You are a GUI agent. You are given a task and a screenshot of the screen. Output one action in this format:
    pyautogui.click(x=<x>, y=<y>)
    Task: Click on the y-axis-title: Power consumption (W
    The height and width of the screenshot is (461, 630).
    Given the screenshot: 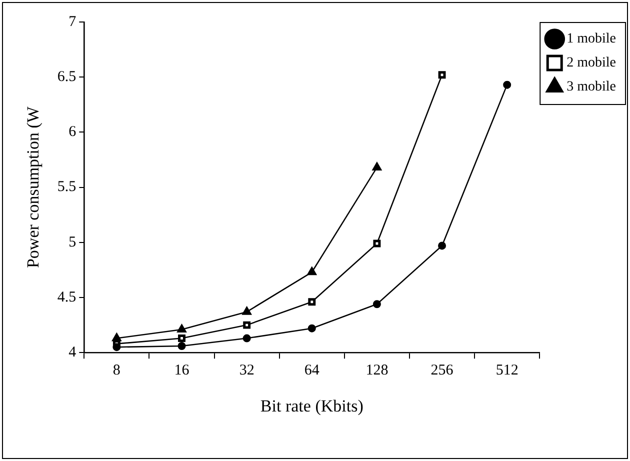 What is the action you would take?
    pyautogui.click(x=33, y=187)
    